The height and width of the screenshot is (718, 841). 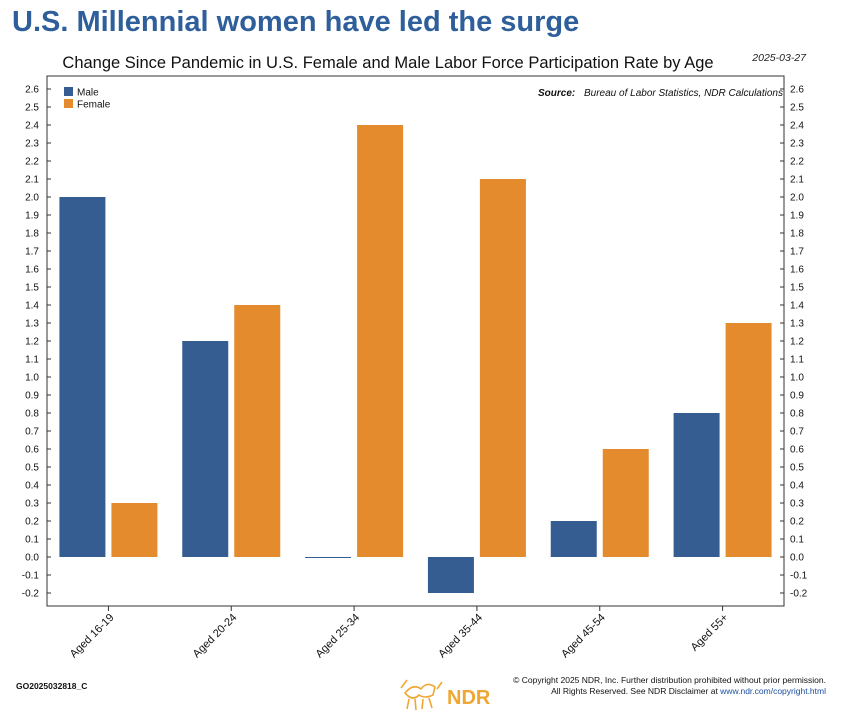 I want to click on y-tick-label-right: 0.8, so click(x=797, y=414).